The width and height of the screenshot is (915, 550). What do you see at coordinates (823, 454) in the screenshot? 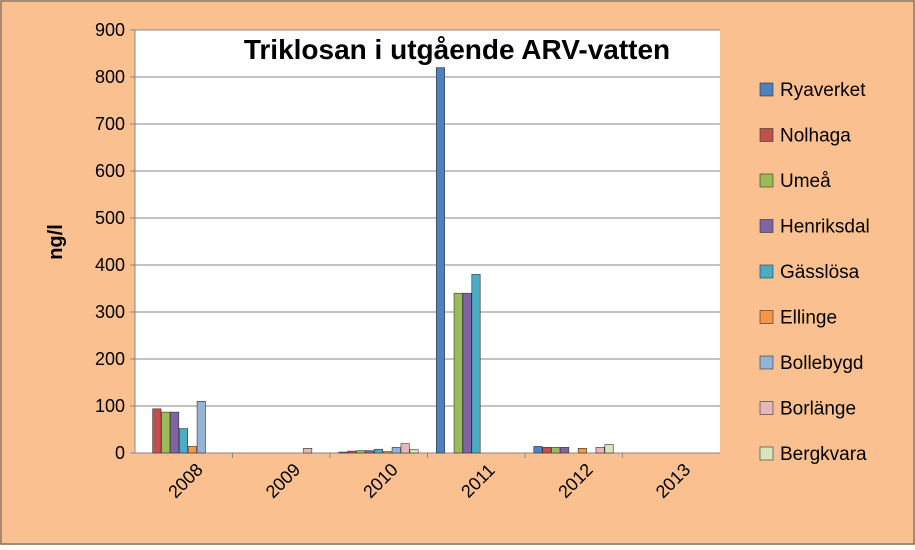
I see `legend-label: Bergkvara` at bounding box center [823, 454].